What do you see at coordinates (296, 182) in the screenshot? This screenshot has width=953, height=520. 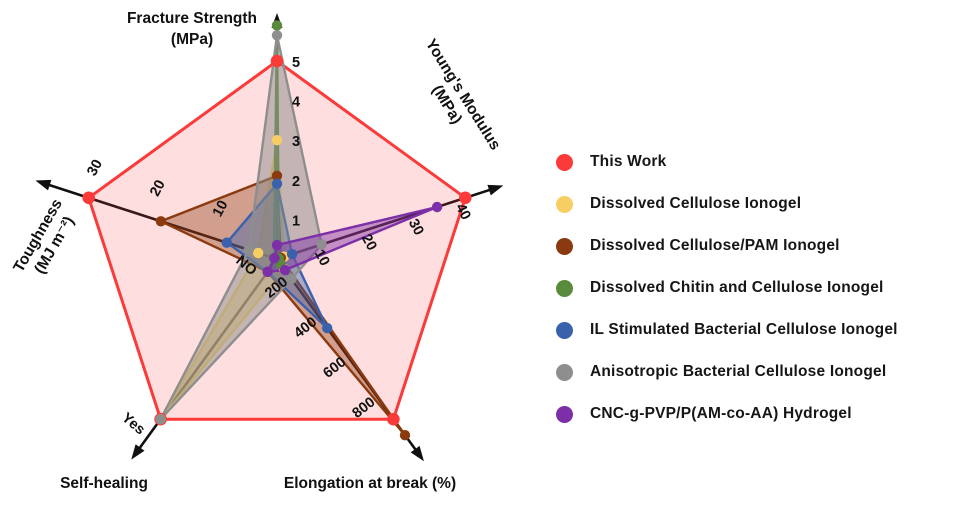 I see `tick-label-fracture-strength: 2` at bounding box center [296, 182].